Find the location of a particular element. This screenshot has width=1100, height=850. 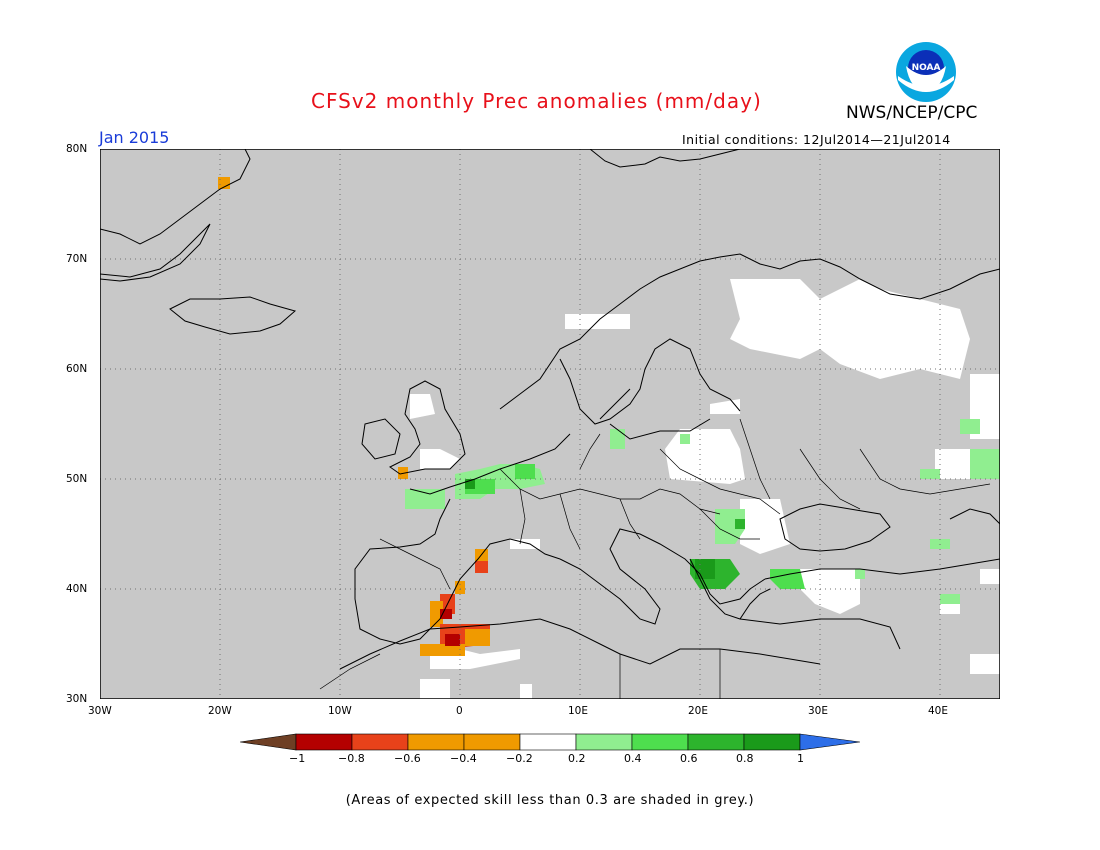

lon-label-20e: 20E is located at coordinates (698, 711).